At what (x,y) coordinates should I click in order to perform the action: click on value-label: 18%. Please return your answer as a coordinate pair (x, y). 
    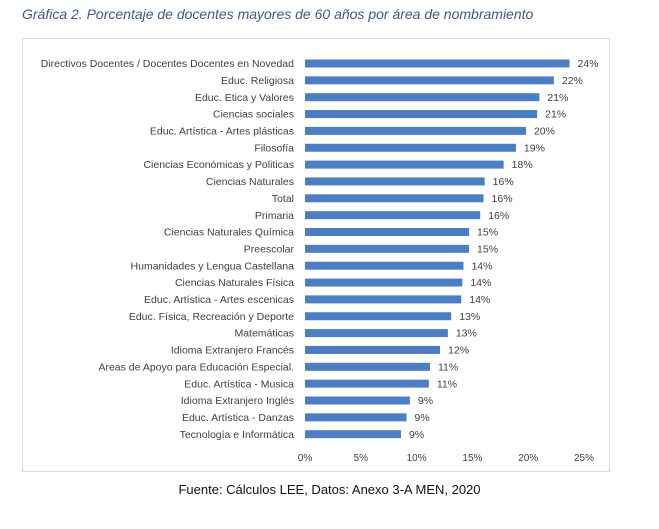
    Looking at the image, I should click on (522, 165).